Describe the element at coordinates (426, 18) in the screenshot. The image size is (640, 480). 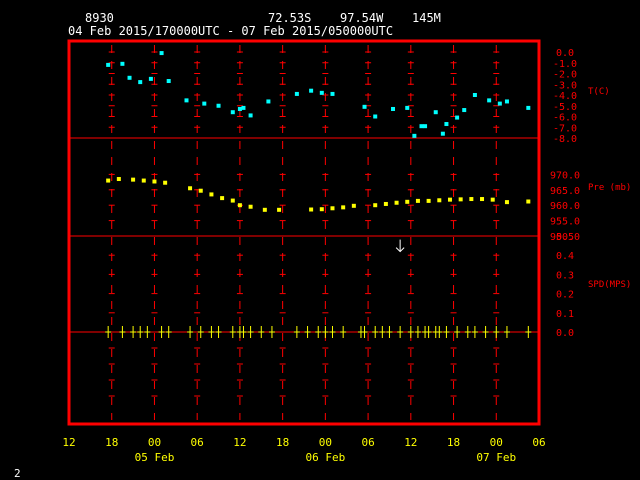
I see `elevation: 145M` at that location.